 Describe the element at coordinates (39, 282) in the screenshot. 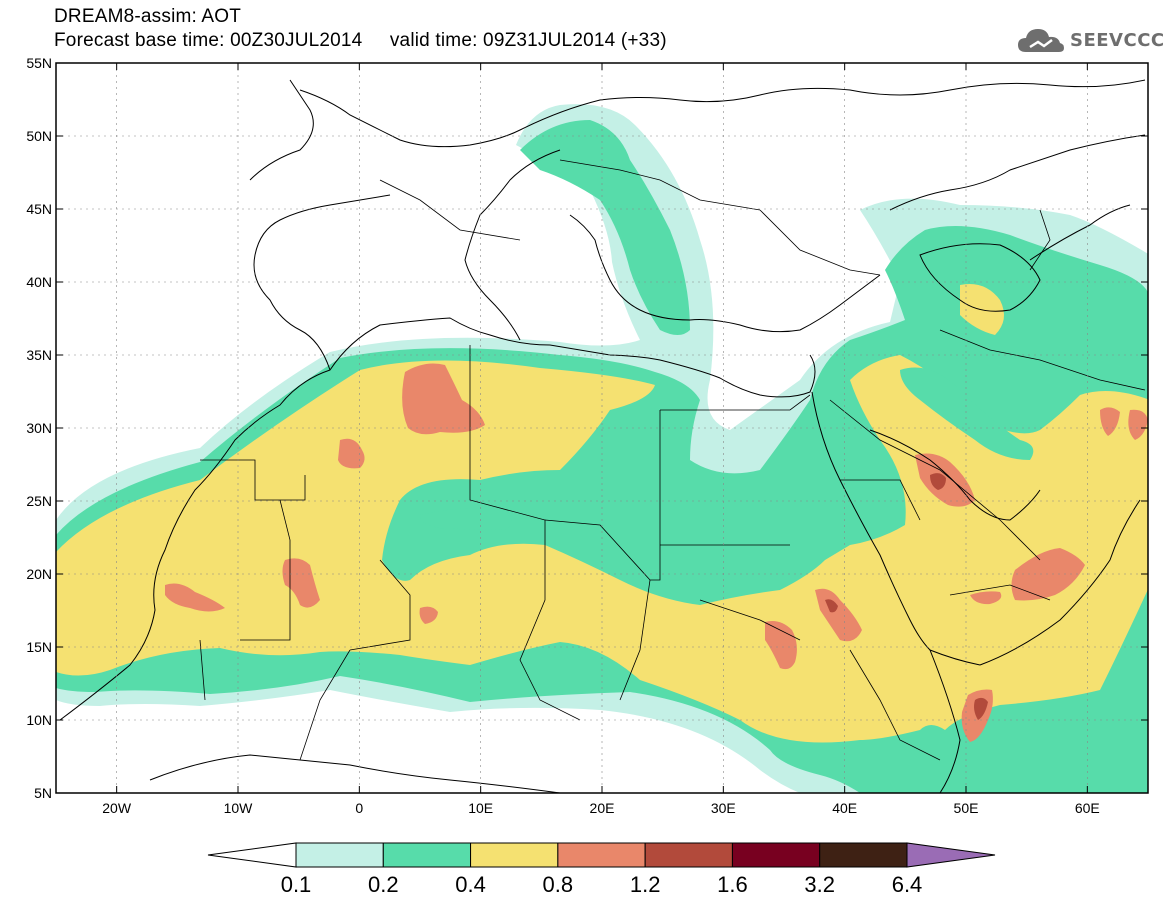

I see `lat-label: 40N` at that location.